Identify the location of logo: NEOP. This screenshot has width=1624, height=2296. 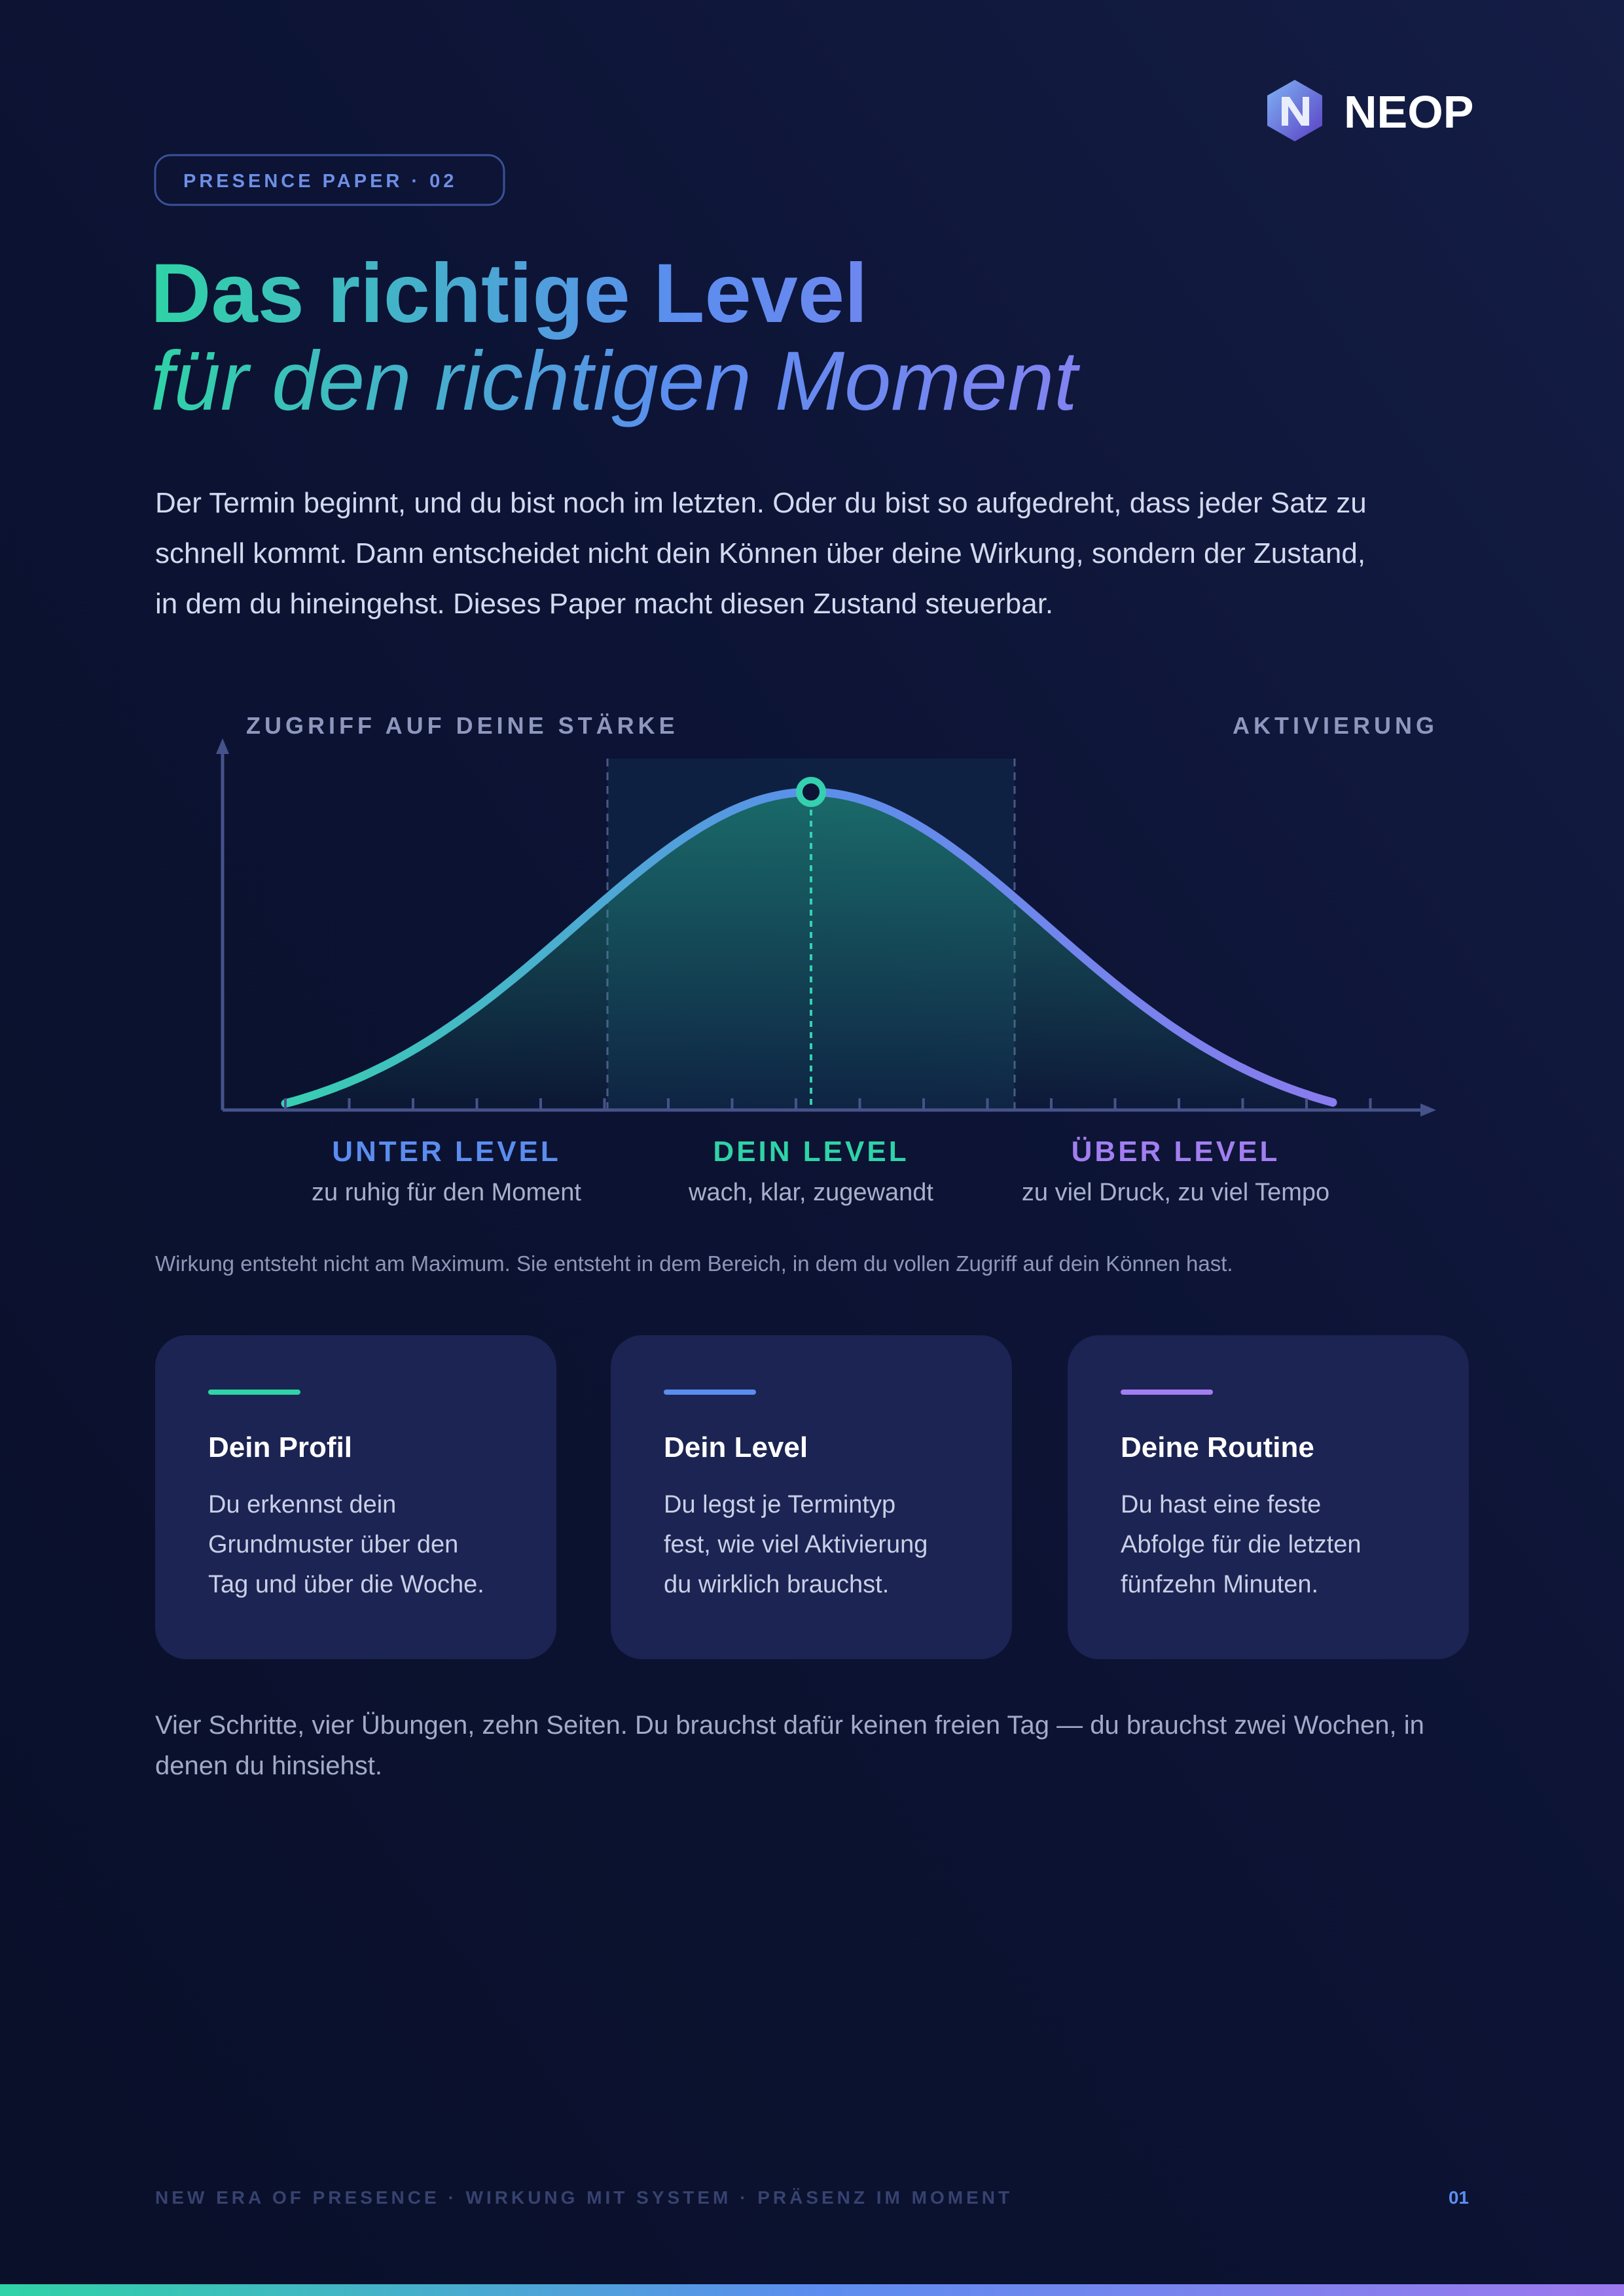
(1370, 110).